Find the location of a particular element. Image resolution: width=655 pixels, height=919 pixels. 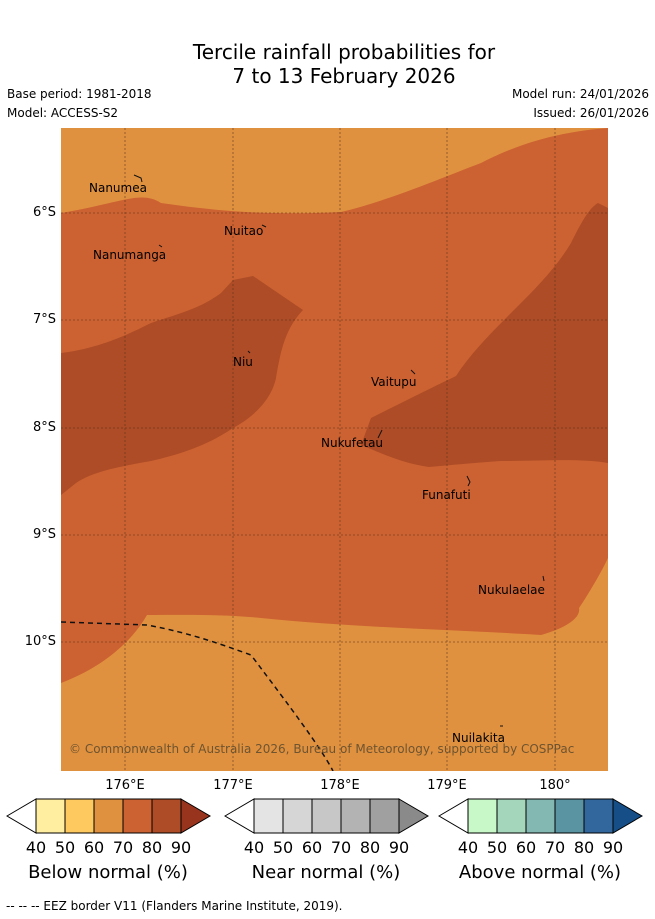

lon-label-179e: 179°E is located at coordinates (447, 785).